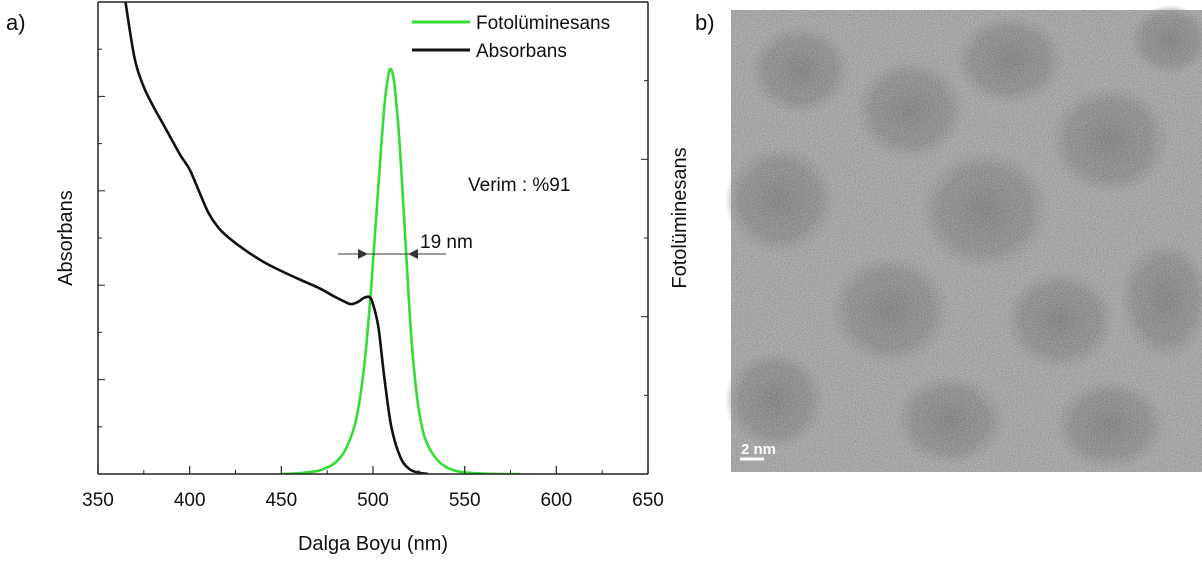 The image size is (1202, 563). Describe the element at coordinates (281, 500) in the screenshot. I see `x-tick-label: 450` at that location.